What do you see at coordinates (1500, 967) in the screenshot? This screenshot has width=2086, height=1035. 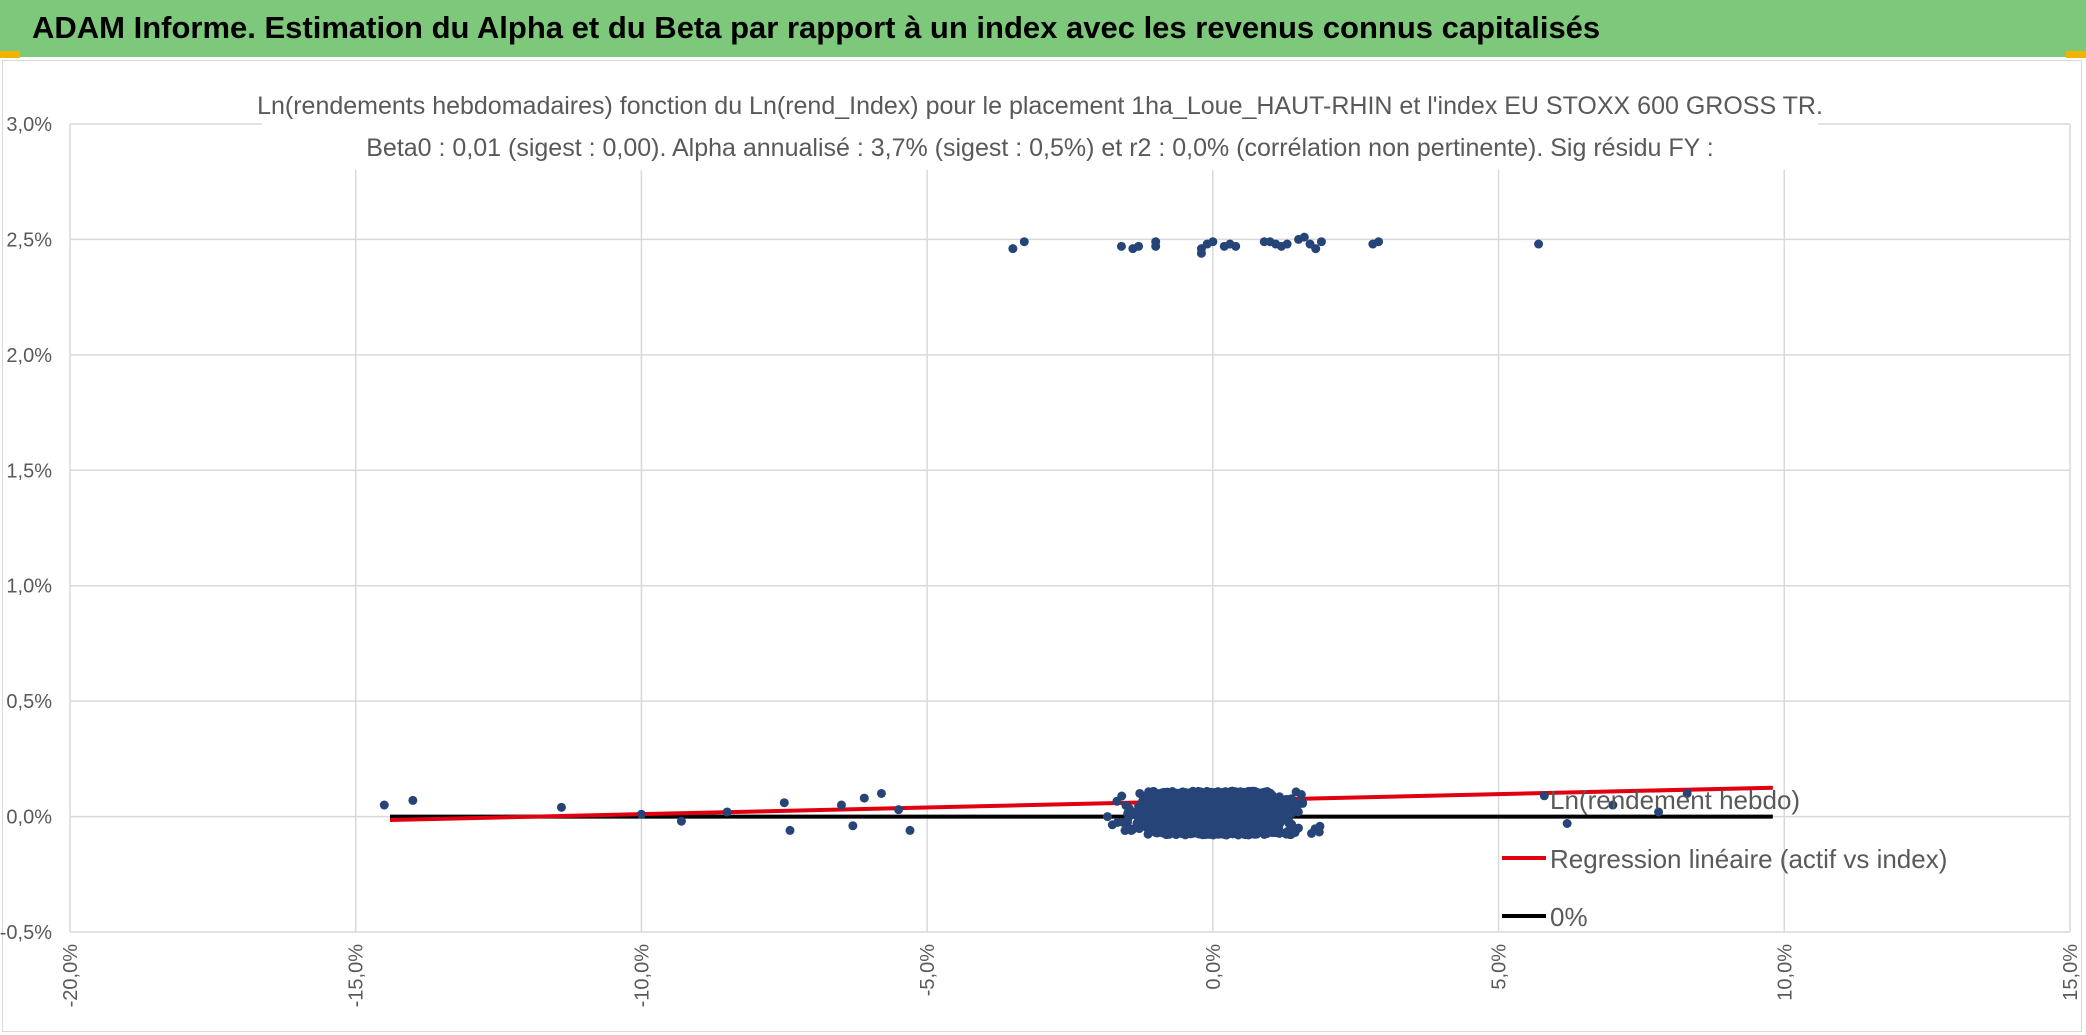 I see `x-tick-label: 5,0%` at bounding box center [1500, 967].